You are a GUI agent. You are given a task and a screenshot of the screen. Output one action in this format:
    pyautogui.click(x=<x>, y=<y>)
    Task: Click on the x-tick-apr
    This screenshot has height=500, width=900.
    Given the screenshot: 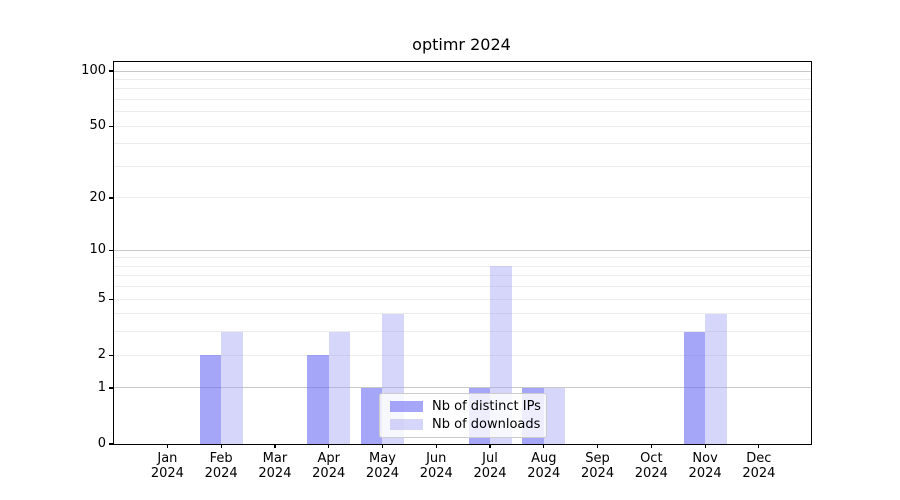 What is the action you would take?
    pyautogui.click(x=329, y=446)
    